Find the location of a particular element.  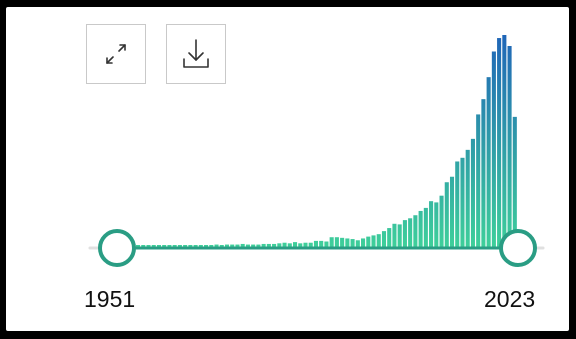

histogram-bar-1990 is located at coordinates (342, 242).